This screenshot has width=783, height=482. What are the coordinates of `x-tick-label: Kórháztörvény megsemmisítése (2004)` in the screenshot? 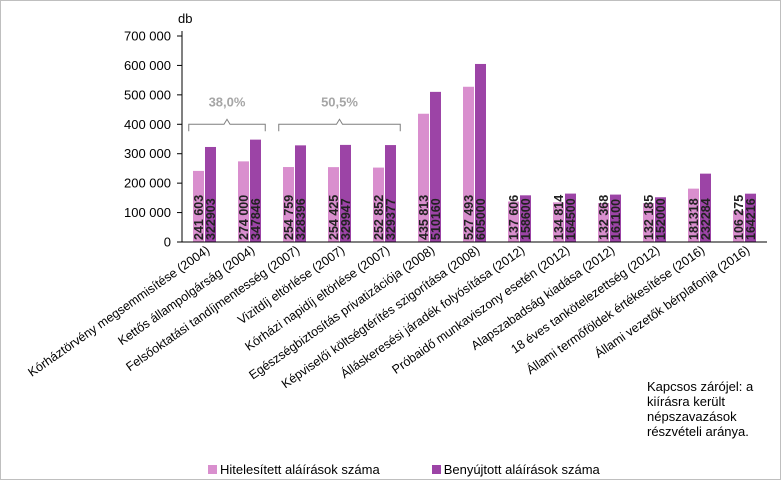 It's located at (118, 311).